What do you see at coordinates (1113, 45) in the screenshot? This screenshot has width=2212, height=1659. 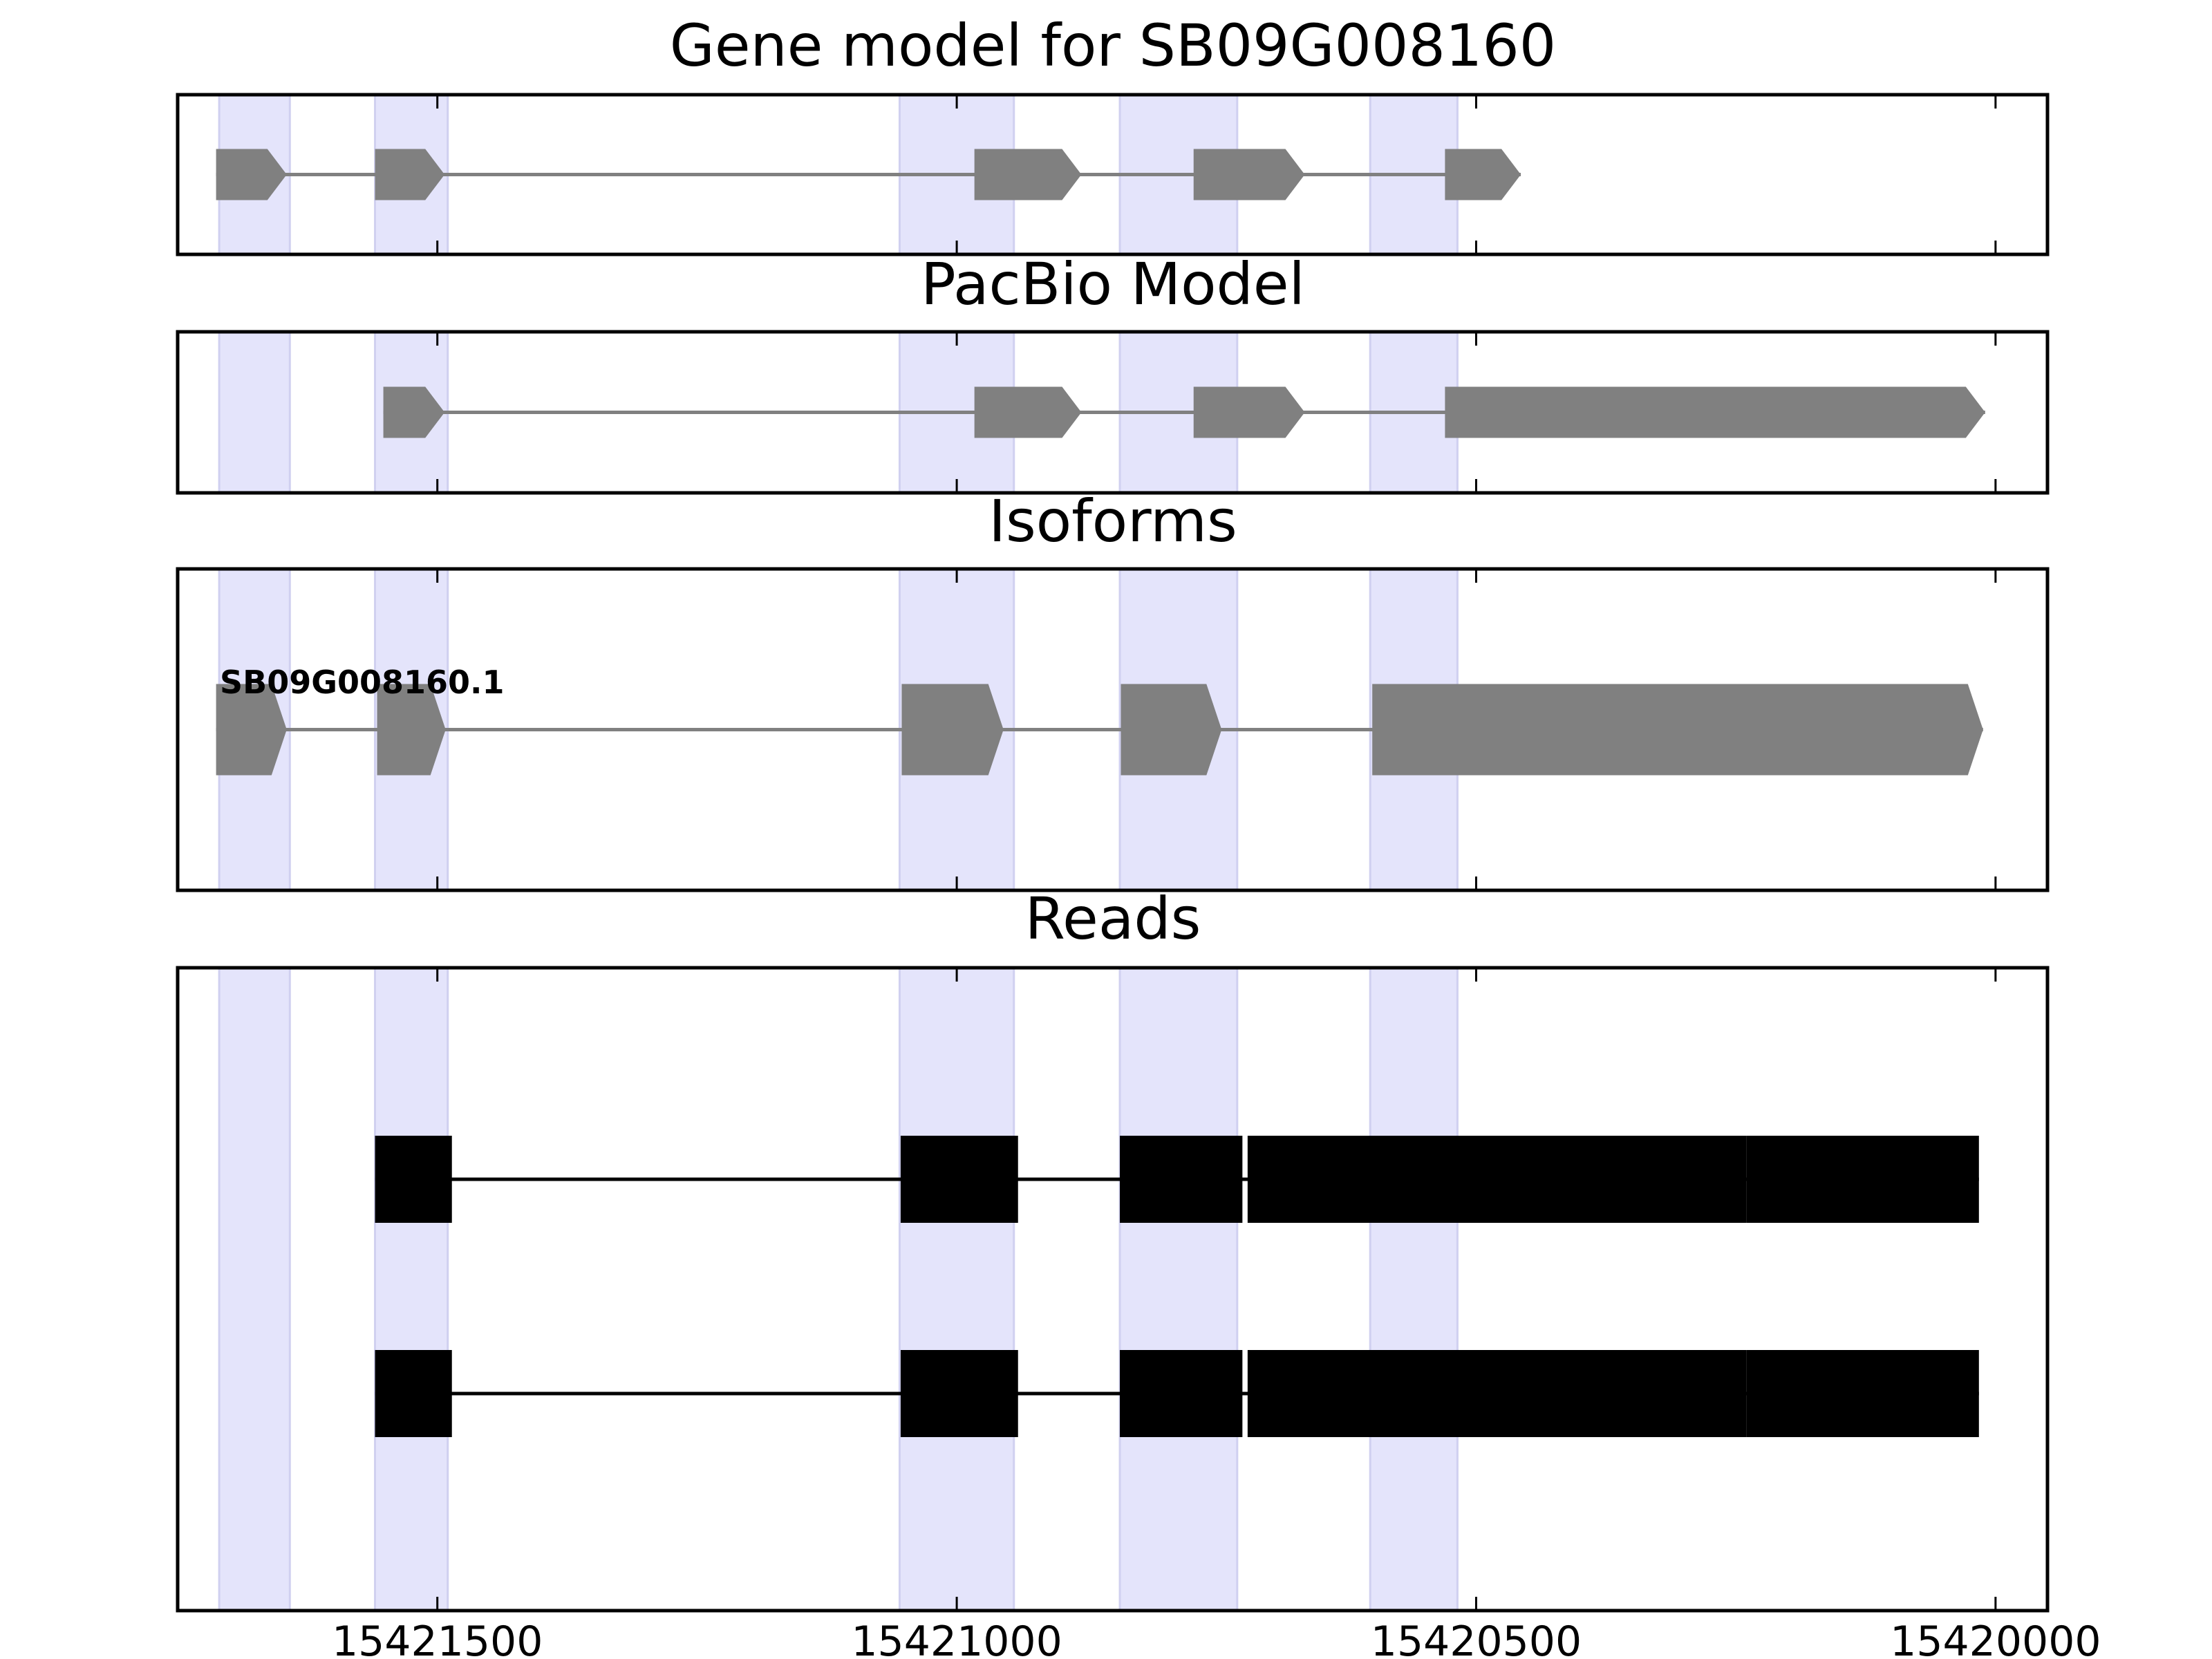 I see `panel-title-gene-model: Gene model for SB09G008160` at bounding box center [1113, 45].